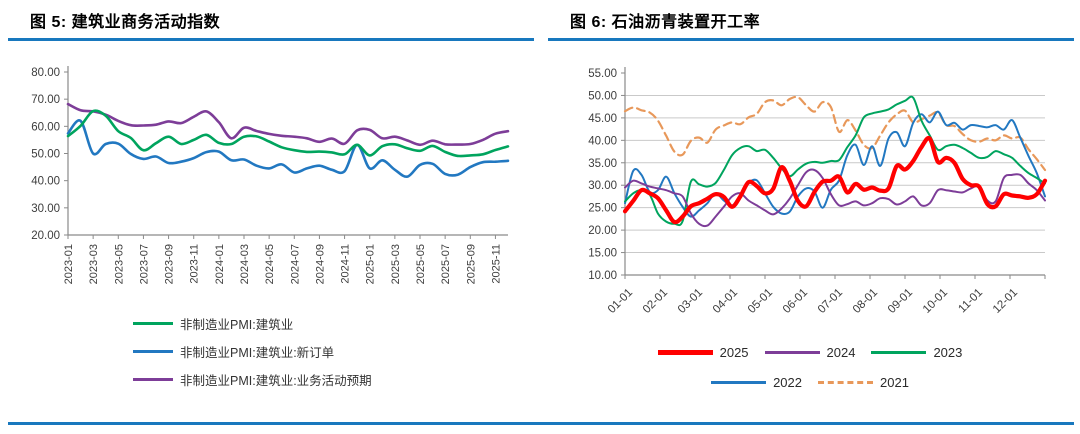  What do you see at coordinates (257, 353) in the screenshot?
I see `legend-label: 非制造业PMI:建筑业:新订单` at bounding box center [257, 353].